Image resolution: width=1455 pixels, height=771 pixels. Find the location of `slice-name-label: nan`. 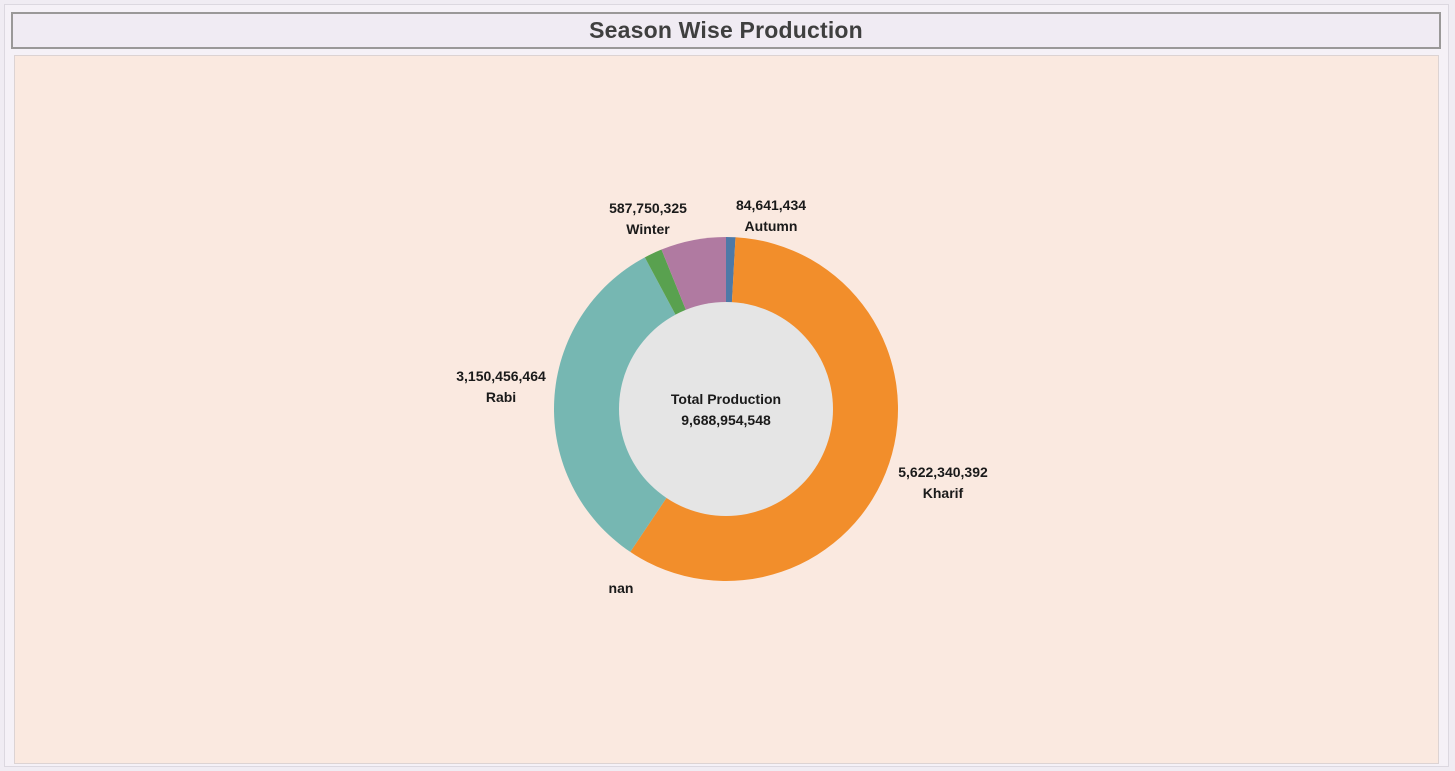

slice-name-label: nan is located at coordinates (621, 588).